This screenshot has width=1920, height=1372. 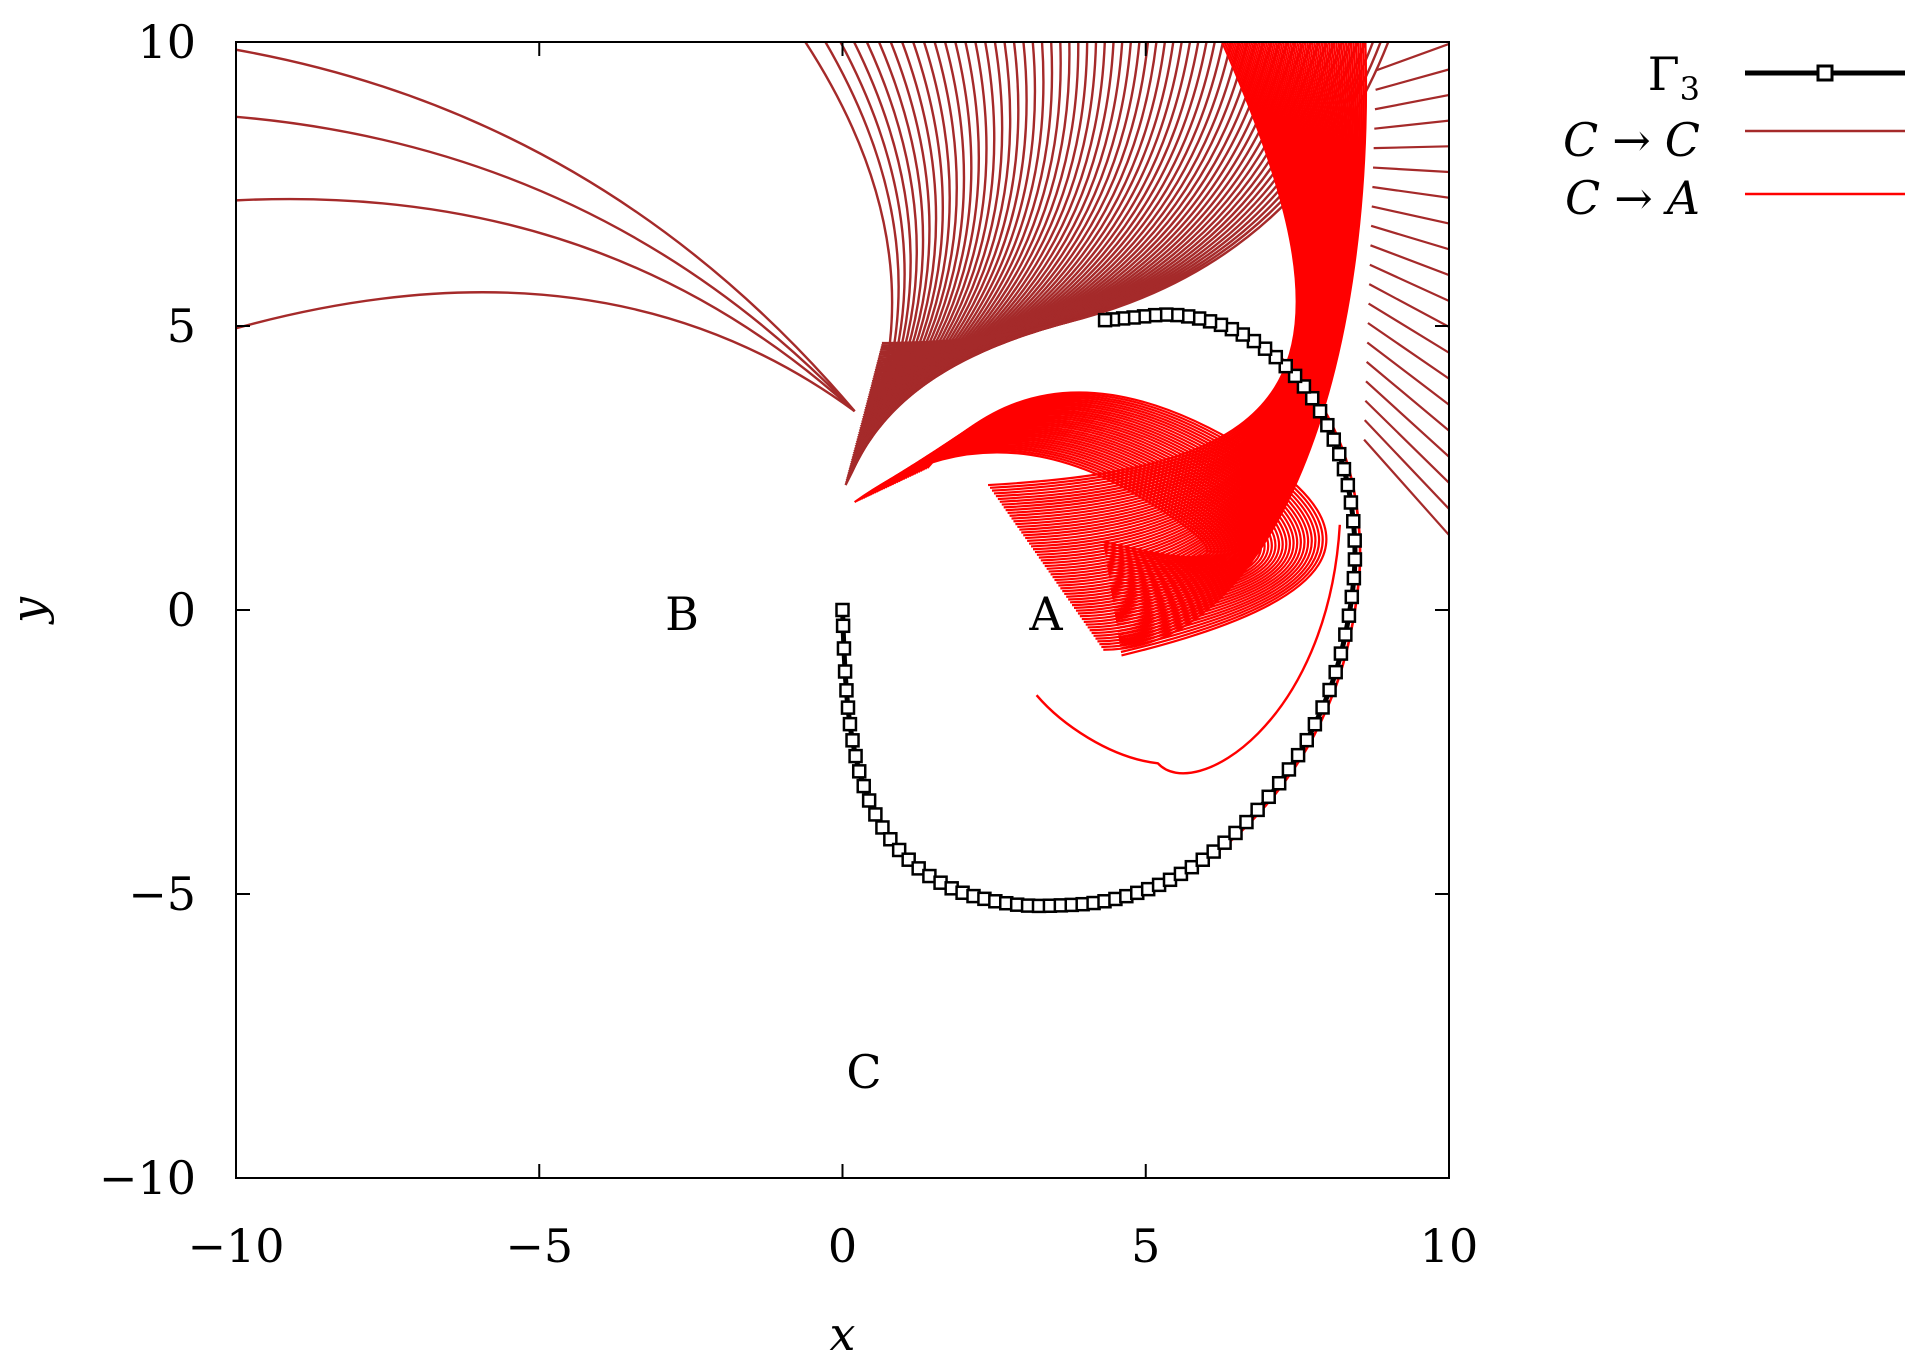 What do you see at coordinates (1631, 140) in the screenshot?
I see `legend-cc-arrow: →` at bounding box center [1631, 140].